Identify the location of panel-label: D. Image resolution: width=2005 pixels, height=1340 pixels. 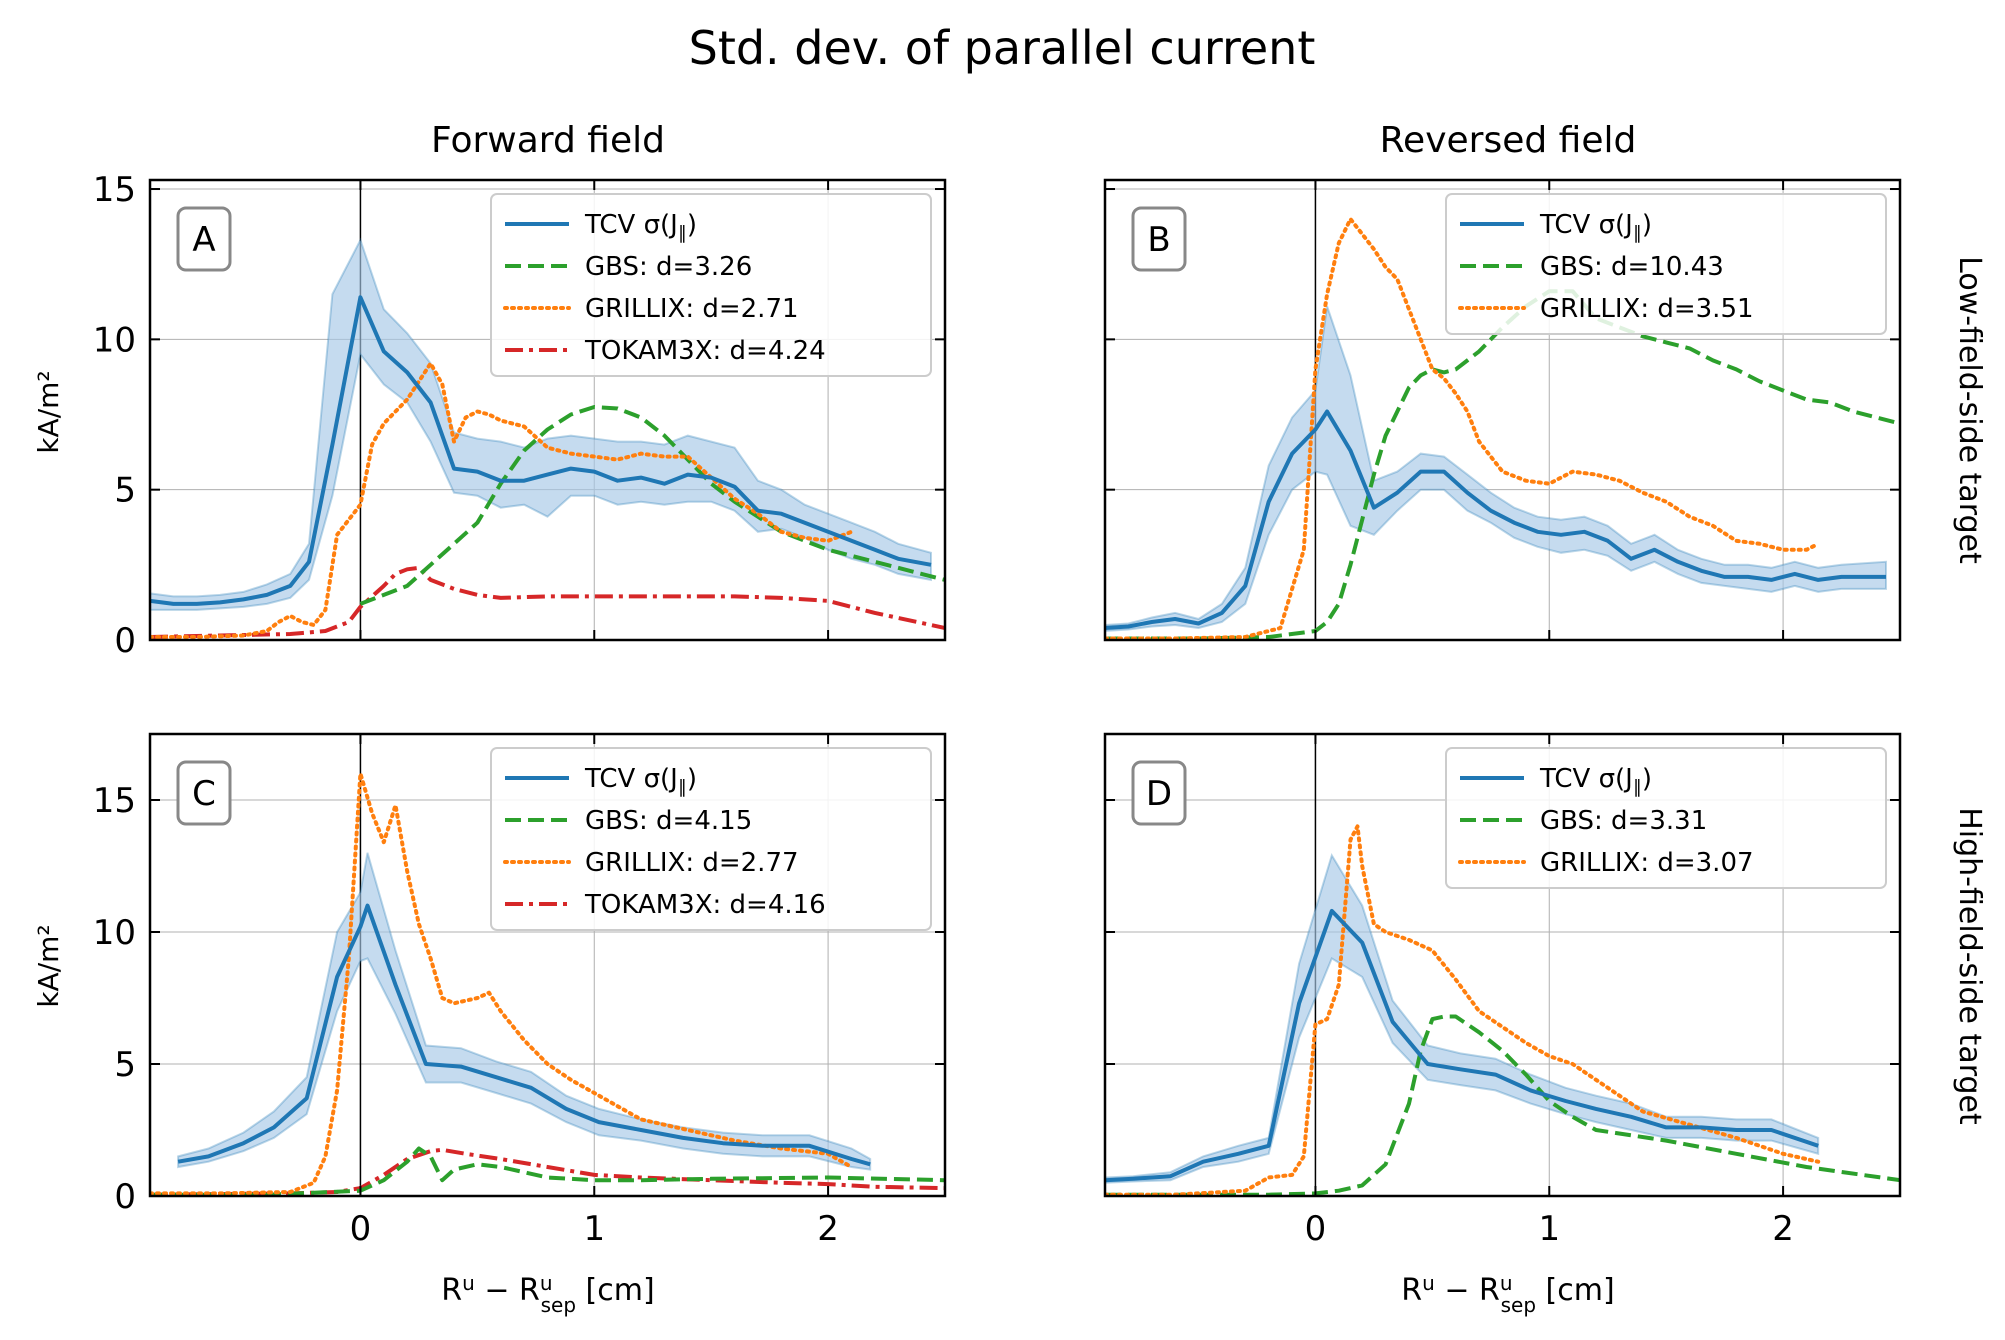
(1159, 794).